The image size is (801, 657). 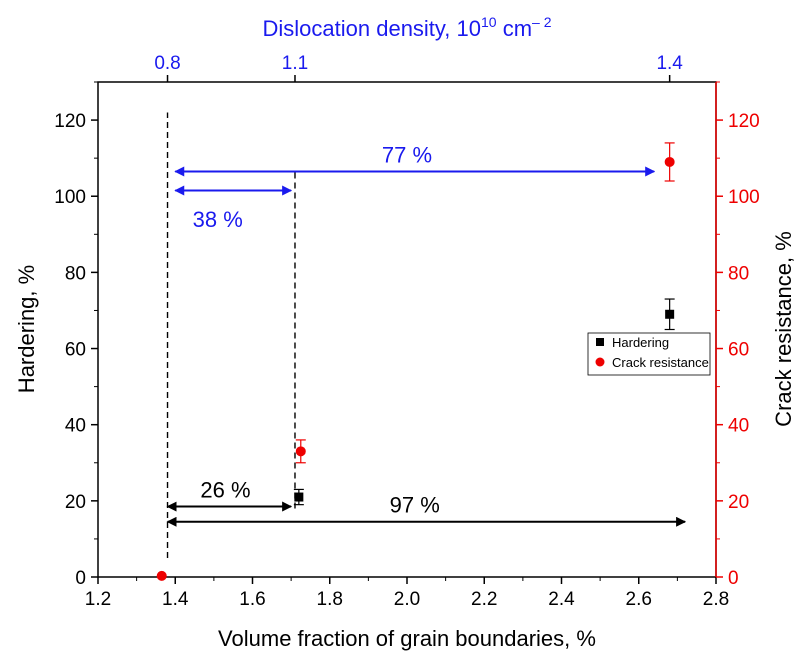 What do you see at coordinates (407, 599) in the screenshot?
I see `x-tick-label: 2.0` at bounding box center [407, 599].